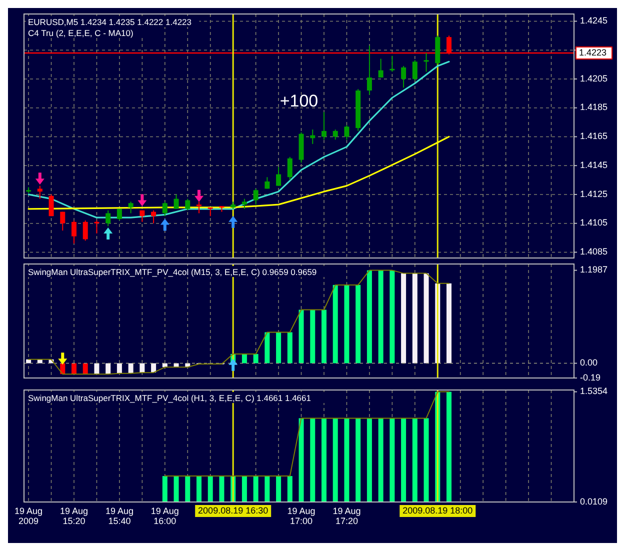 The width and height of the screenshot is (625, 551). What do you see at coordinates (346, 516) in the screenshot?
I see `x-tick-label: 19 Aug 17:20` at bounding box center [346, 516].